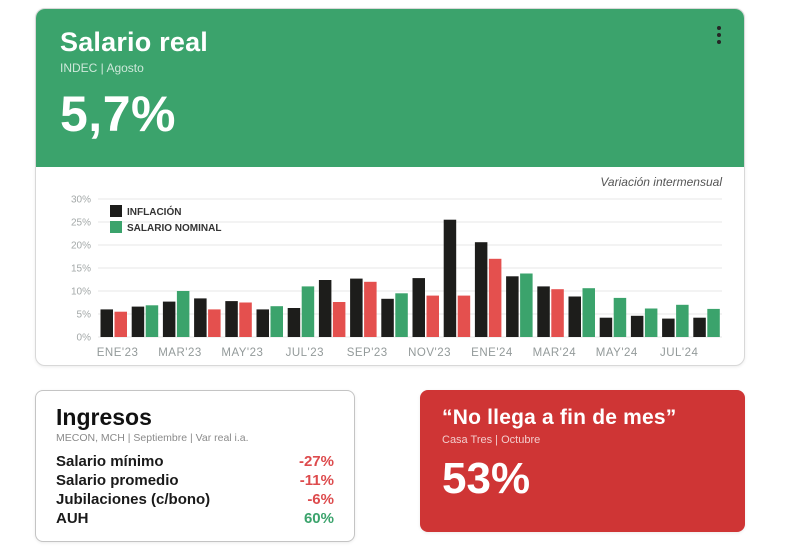  I want to click on x-tick-label: MAR'23, so click(180, 353).